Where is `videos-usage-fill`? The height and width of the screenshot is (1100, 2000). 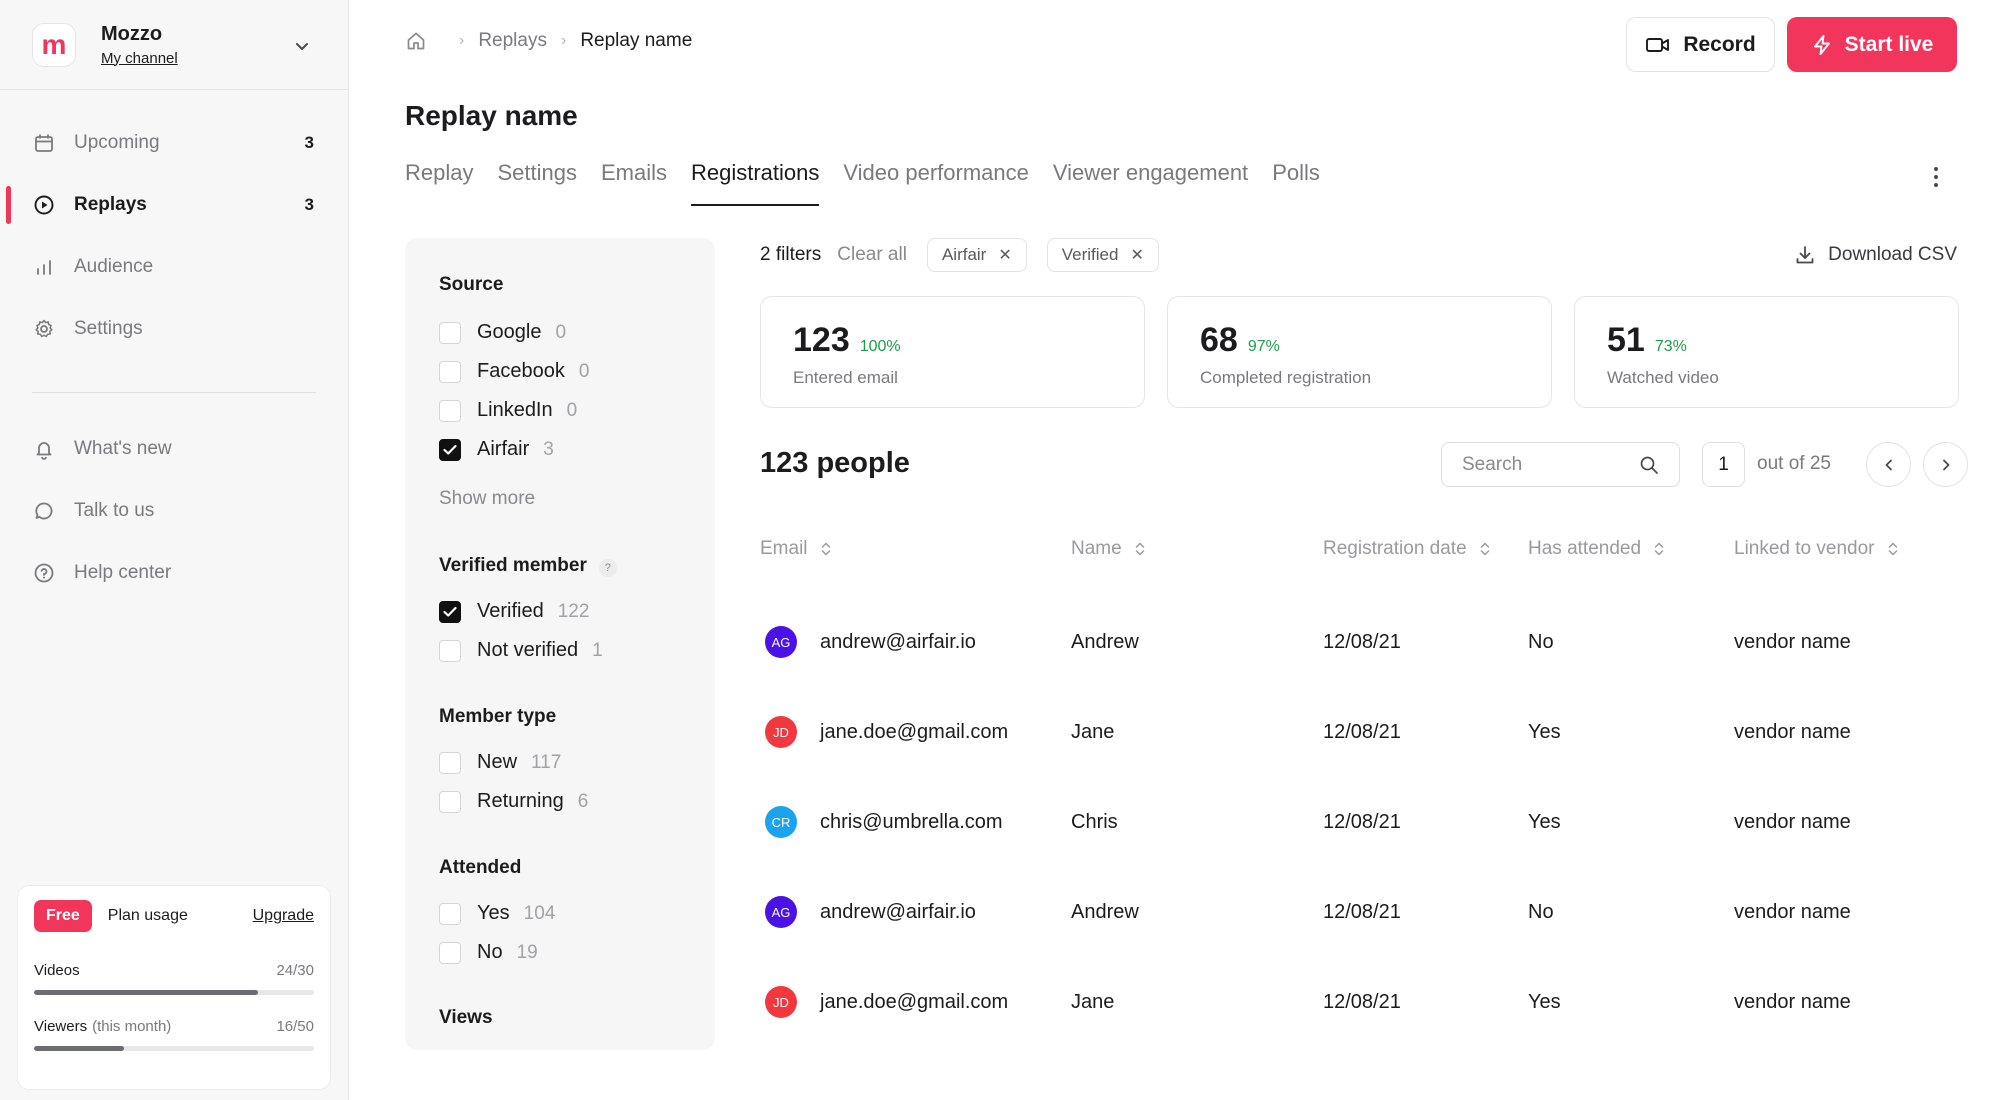
videos-usage-fill is located at coordinates (146, 992).